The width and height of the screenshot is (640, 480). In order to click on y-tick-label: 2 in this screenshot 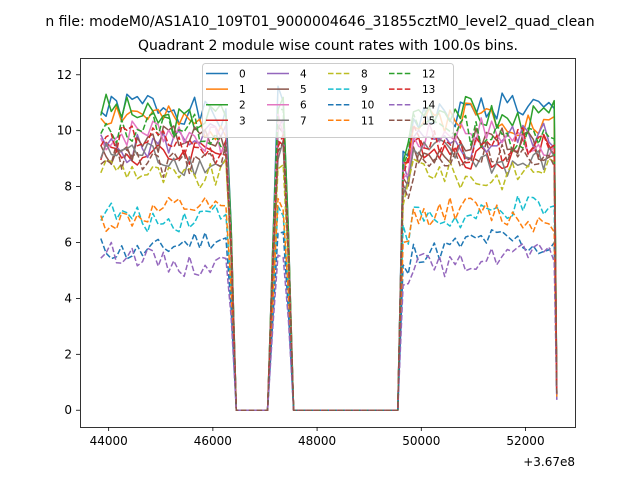, I will do `click(68, 354)`.